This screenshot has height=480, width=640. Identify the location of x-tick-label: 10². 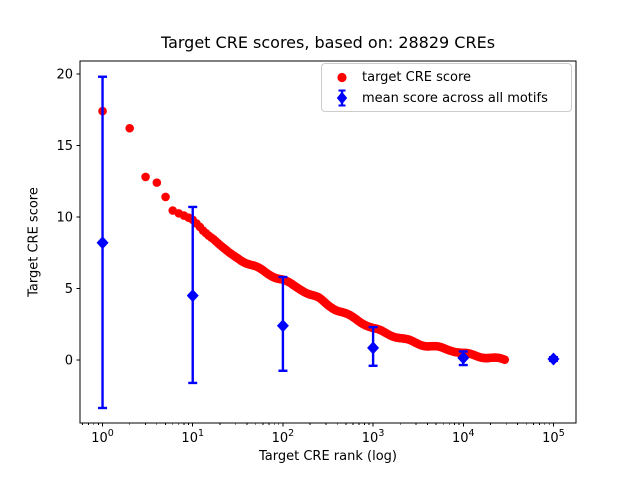
(283, 437).